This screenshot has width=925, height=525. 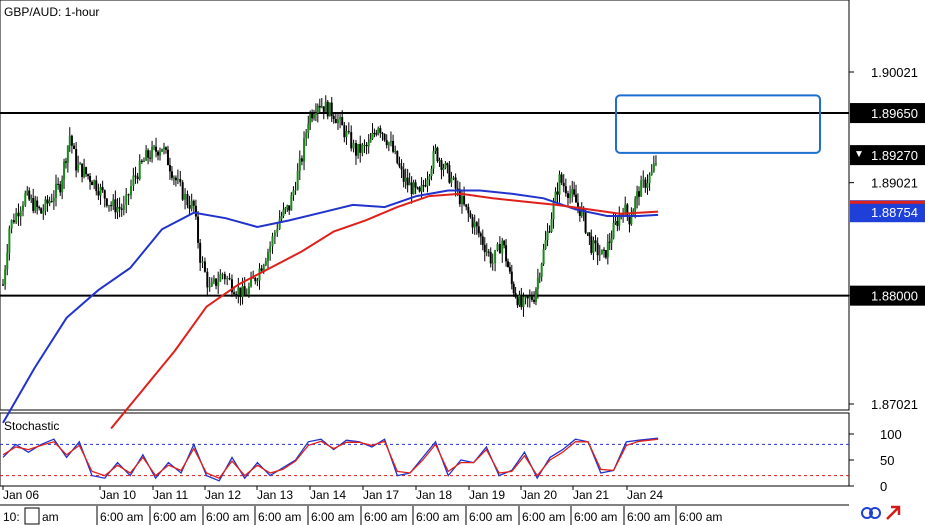 What do you see at coordinates (539, 495) in the screenshot?
I see `date-label: Jan 20` at bounding box center [539, 495].